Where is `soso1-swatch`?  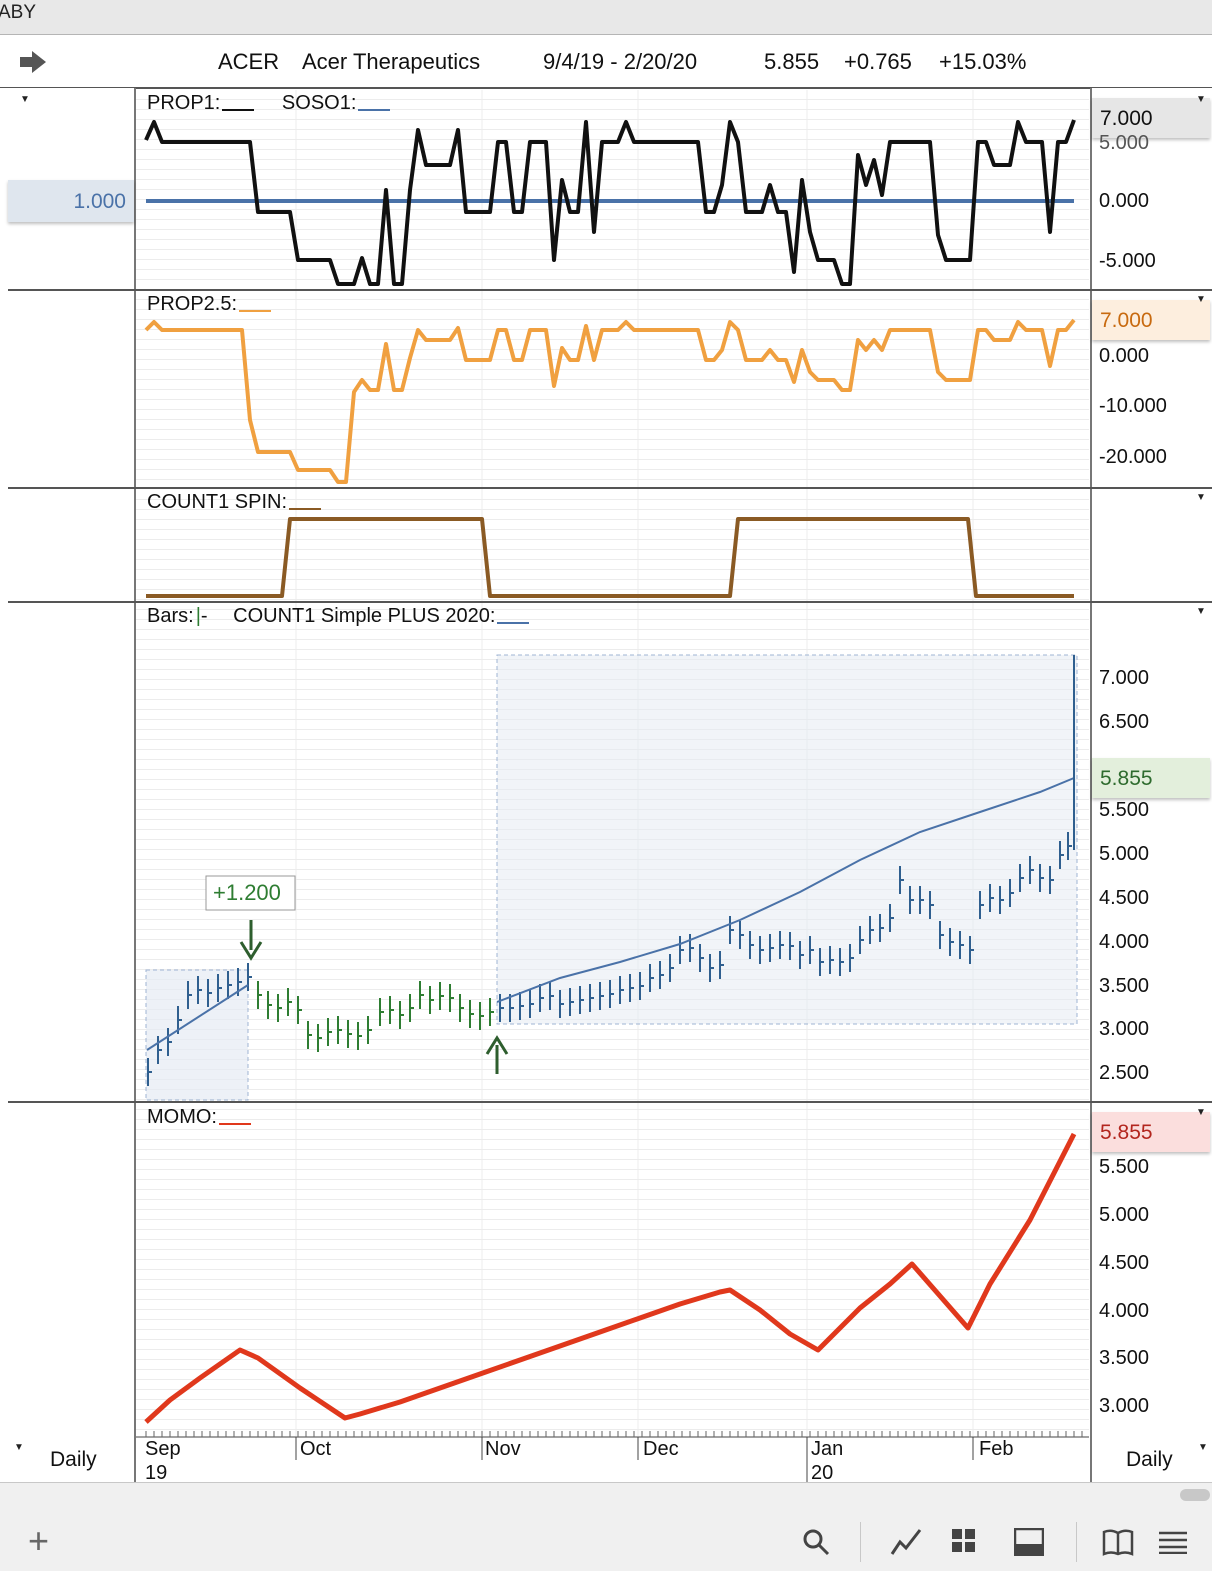
soso1-swatch is located at coordinates (374, 109).